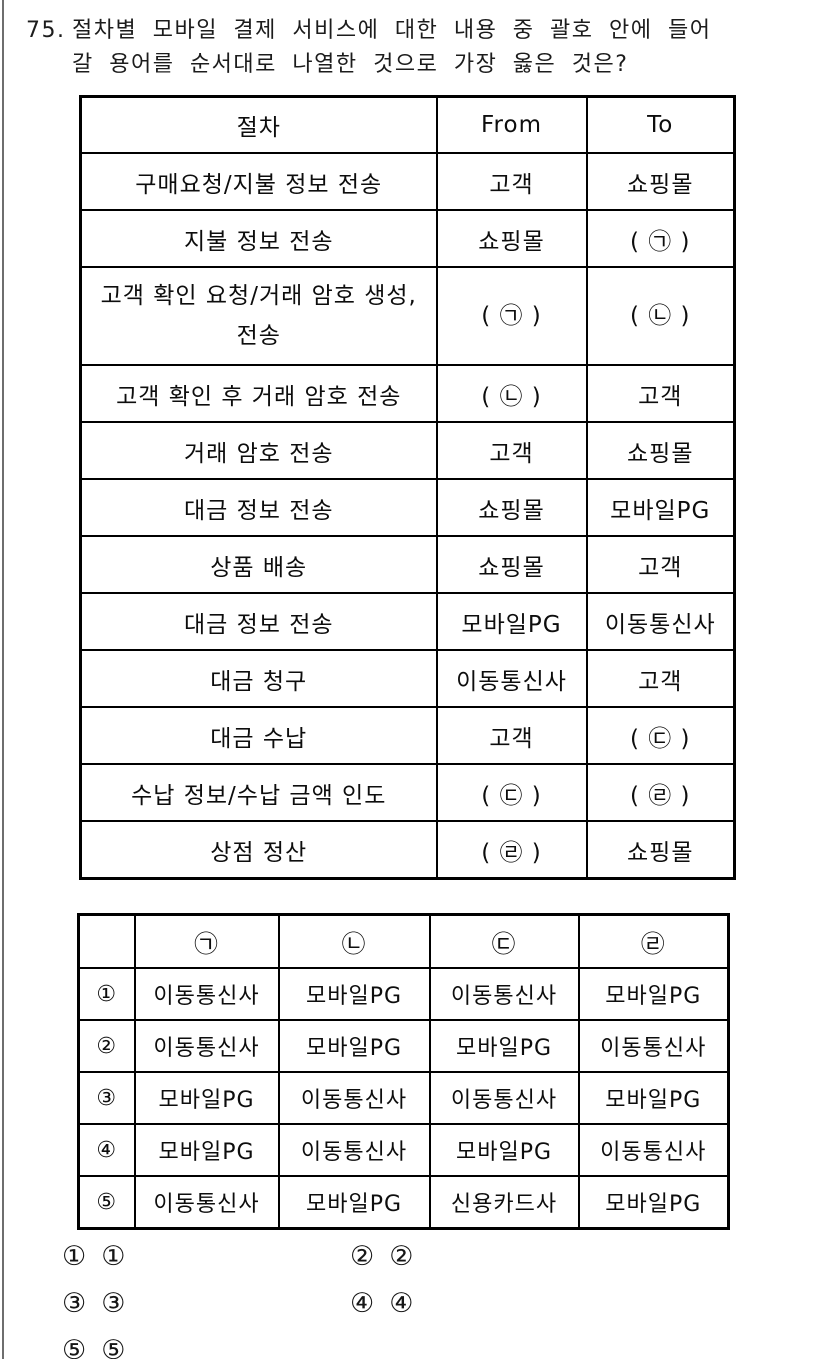 The height and width of the screenshot is (1359, 826). What do you see at coordinates (113, 1303) in the screenshot?
I see `choice-value: ③` at bounding box center [113, 1303].